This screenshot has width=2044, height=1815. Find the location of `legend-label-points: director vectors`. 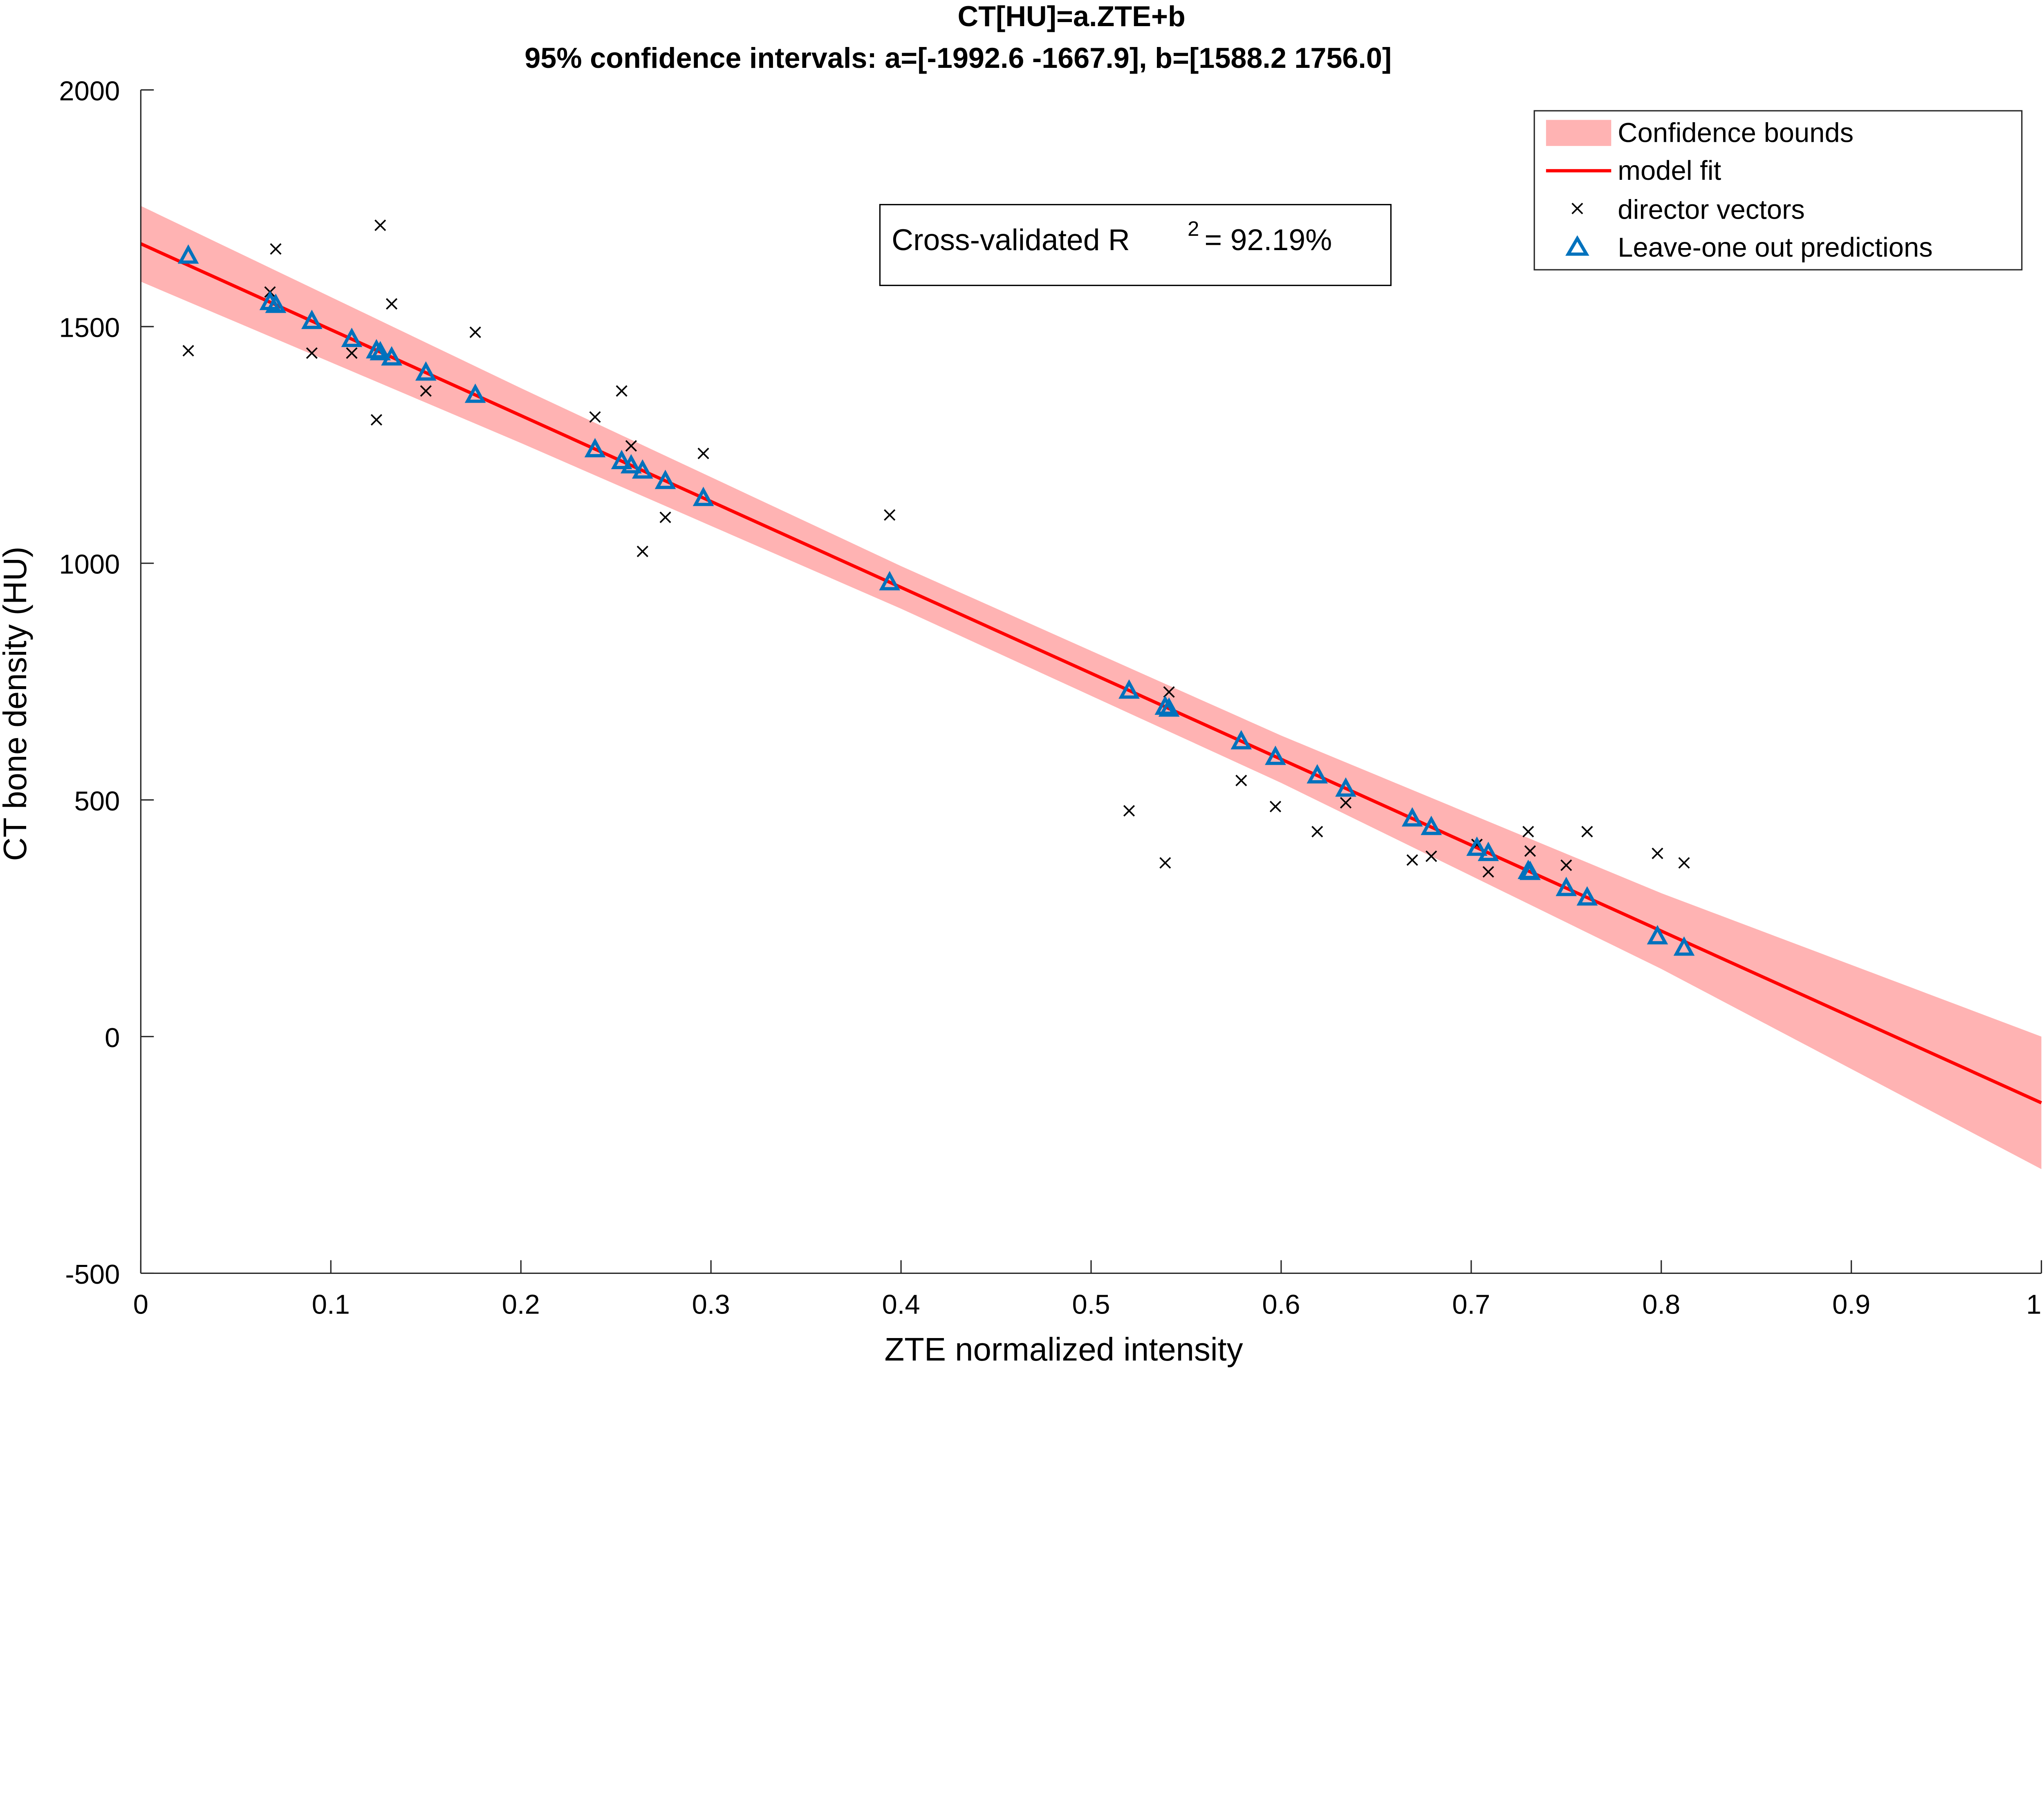

legend-label-points: director vectors is located at coordinates (1712, 210).